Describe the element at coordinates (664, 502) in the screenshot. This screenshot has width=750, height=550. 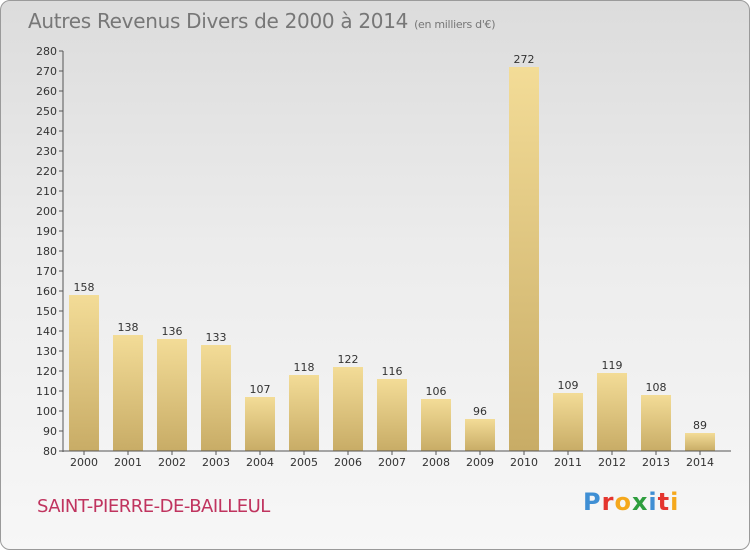
I see `logo-letter: t` at that location.